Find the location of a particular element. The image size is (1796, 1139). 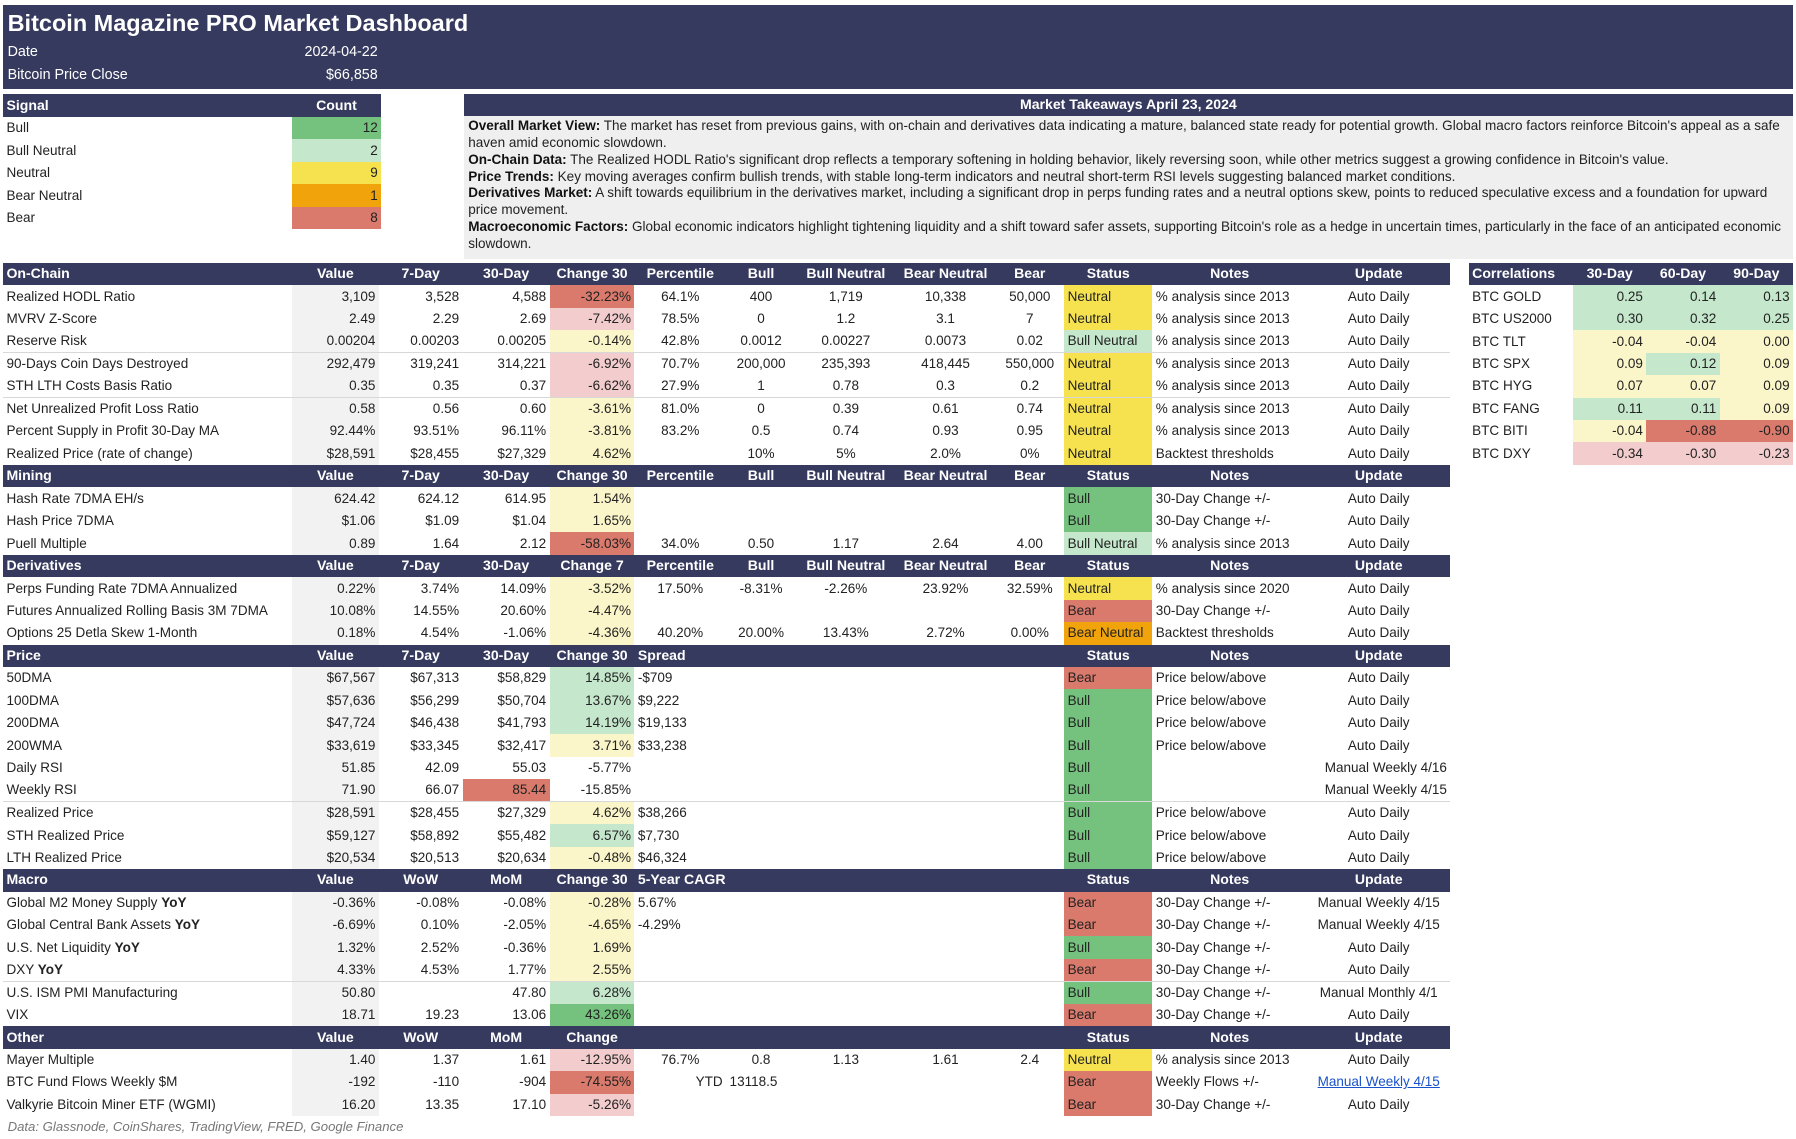

metric-percentile is located at coordinates (680, 521).